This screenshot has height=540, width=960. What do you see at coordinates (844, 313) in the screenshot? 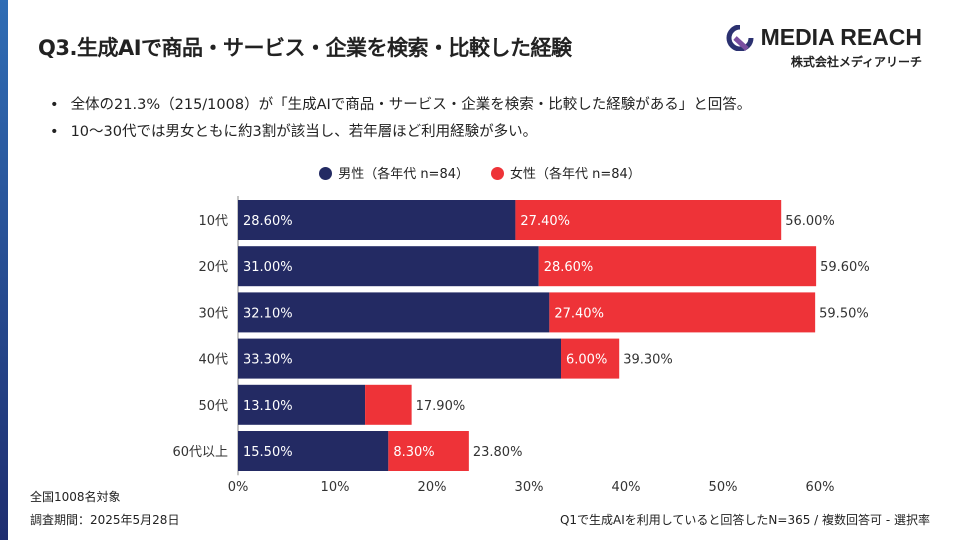
I see `total-label: 59.50%` at bounding box center [844, 313].